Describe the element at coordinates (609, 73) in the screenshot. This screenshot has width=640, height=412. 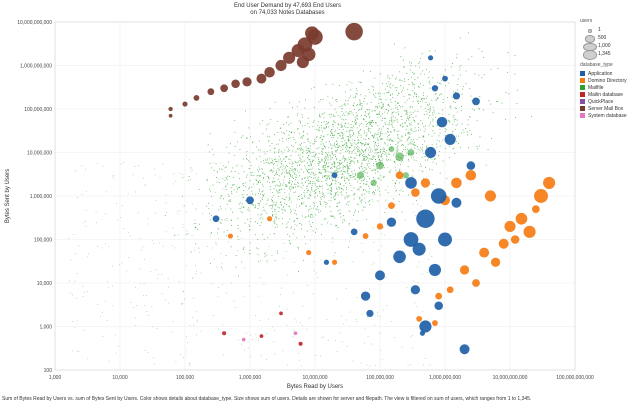
I see `legend-item: Application` at that location.